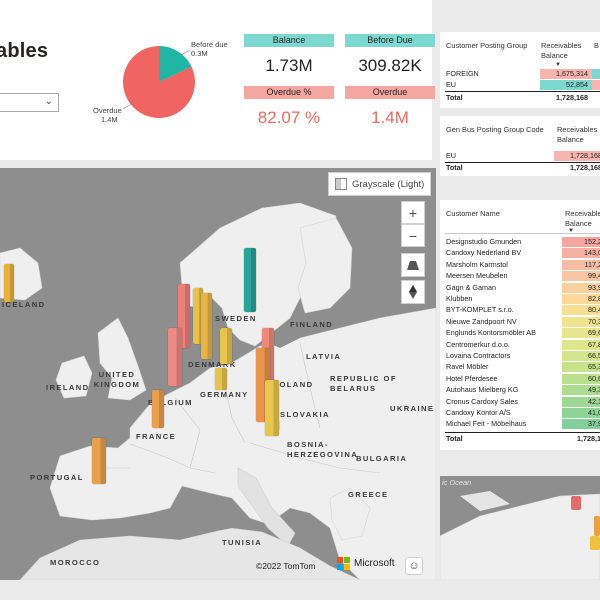 The width and height of the screenshot is (600, 600). Describe the element at coordinates (596, 85) in the screenshot. I see `cell-bg-eu-b` at that location.